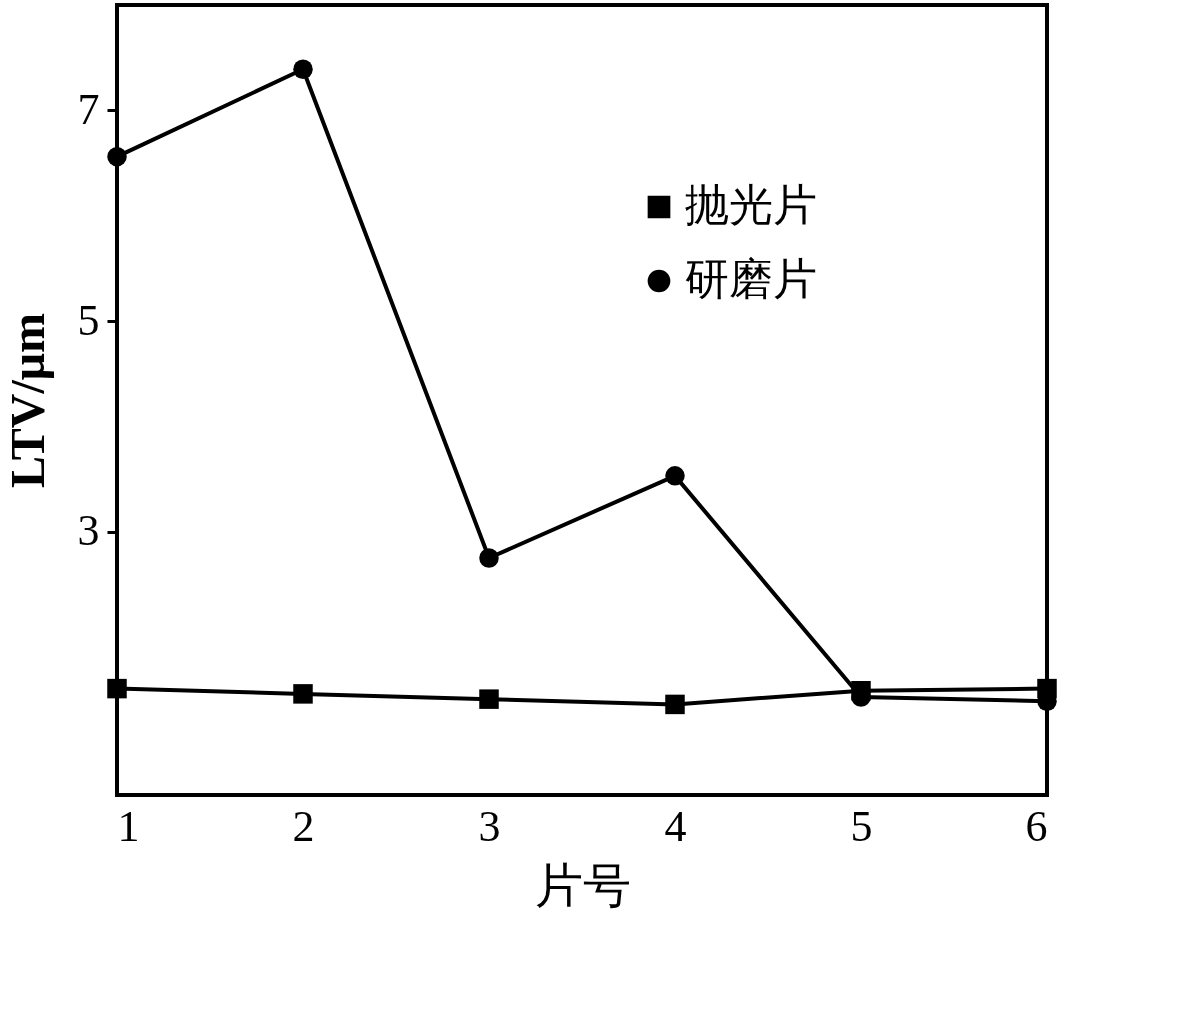 The image size is (1198, 1016). What do you see at coordinates (861, 826) in the screenshot?
I see `x-tick-label: 5` at bounding box center [861, 826].